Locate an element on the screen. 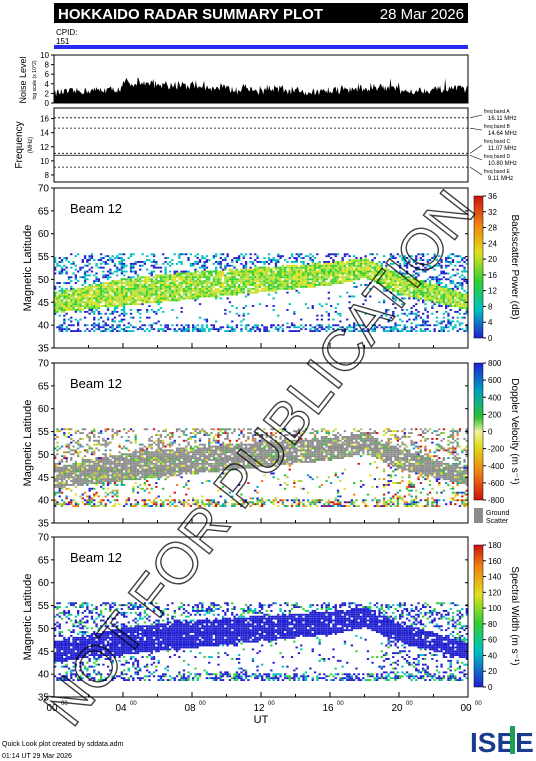 This screenshot has width=536, height=761. x-tick-label: 20 is located at coordinates (397, 708).